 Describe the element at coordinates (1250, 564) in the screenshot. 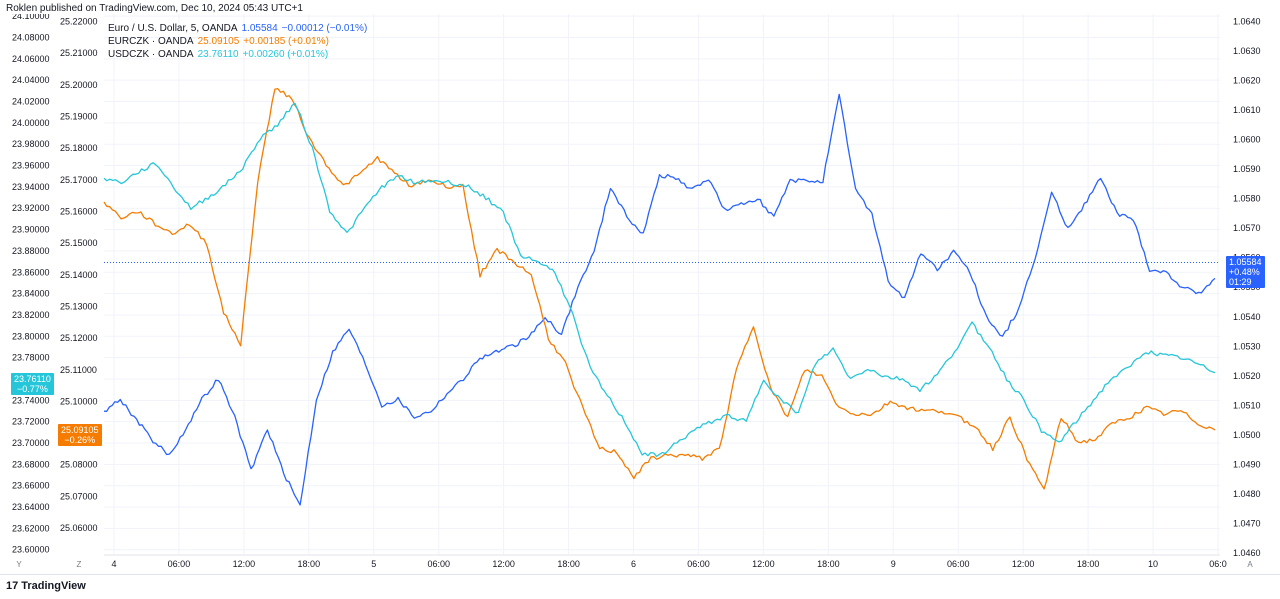

I see `auto-scale-toggle: A` at that location.